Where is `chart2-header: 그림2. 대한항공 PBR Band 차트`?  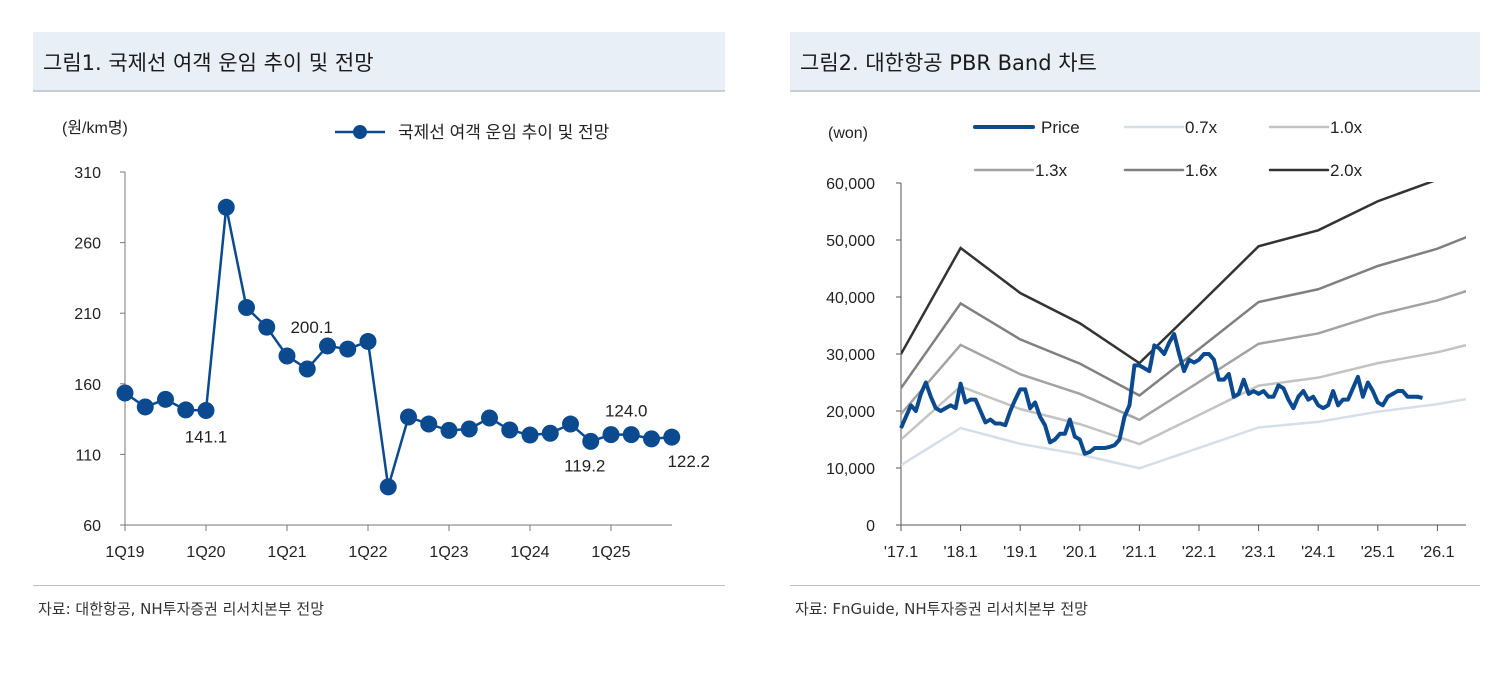
chart2-header: 그림2. 대한항공 PBR Band 차트 is located at coordinates (1135, 62).